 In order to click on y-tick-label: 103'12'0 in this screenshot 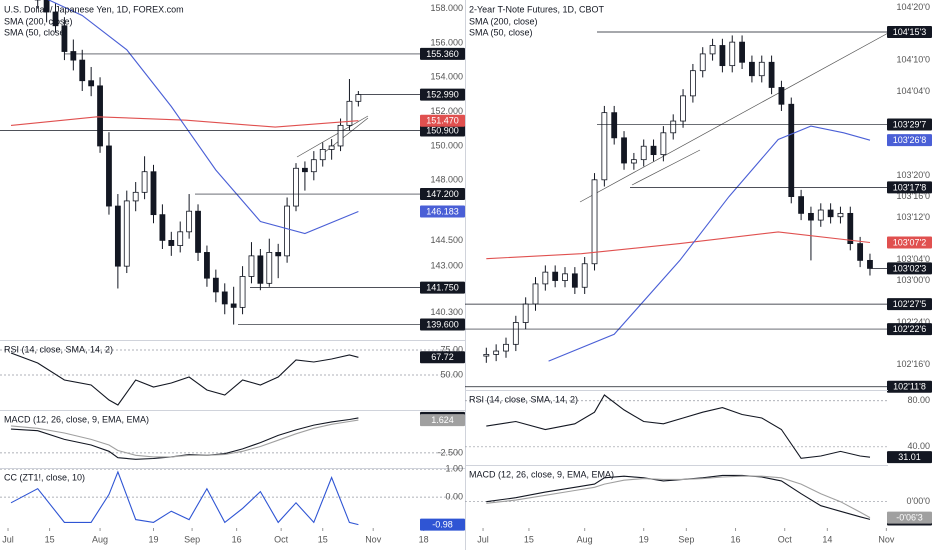, I will do `click(913, 217)`.